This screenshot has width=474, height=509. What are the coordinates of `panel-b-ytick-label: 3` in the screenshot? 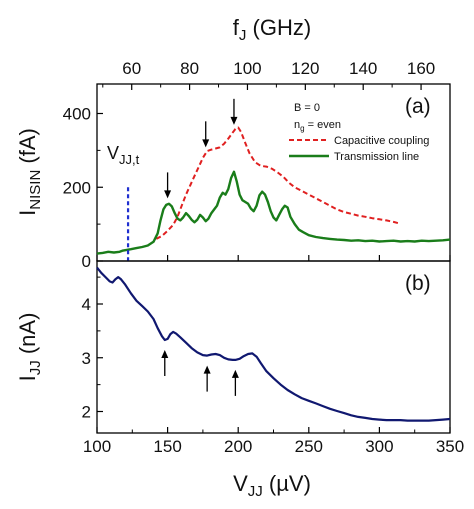 It's located at (86, 358).